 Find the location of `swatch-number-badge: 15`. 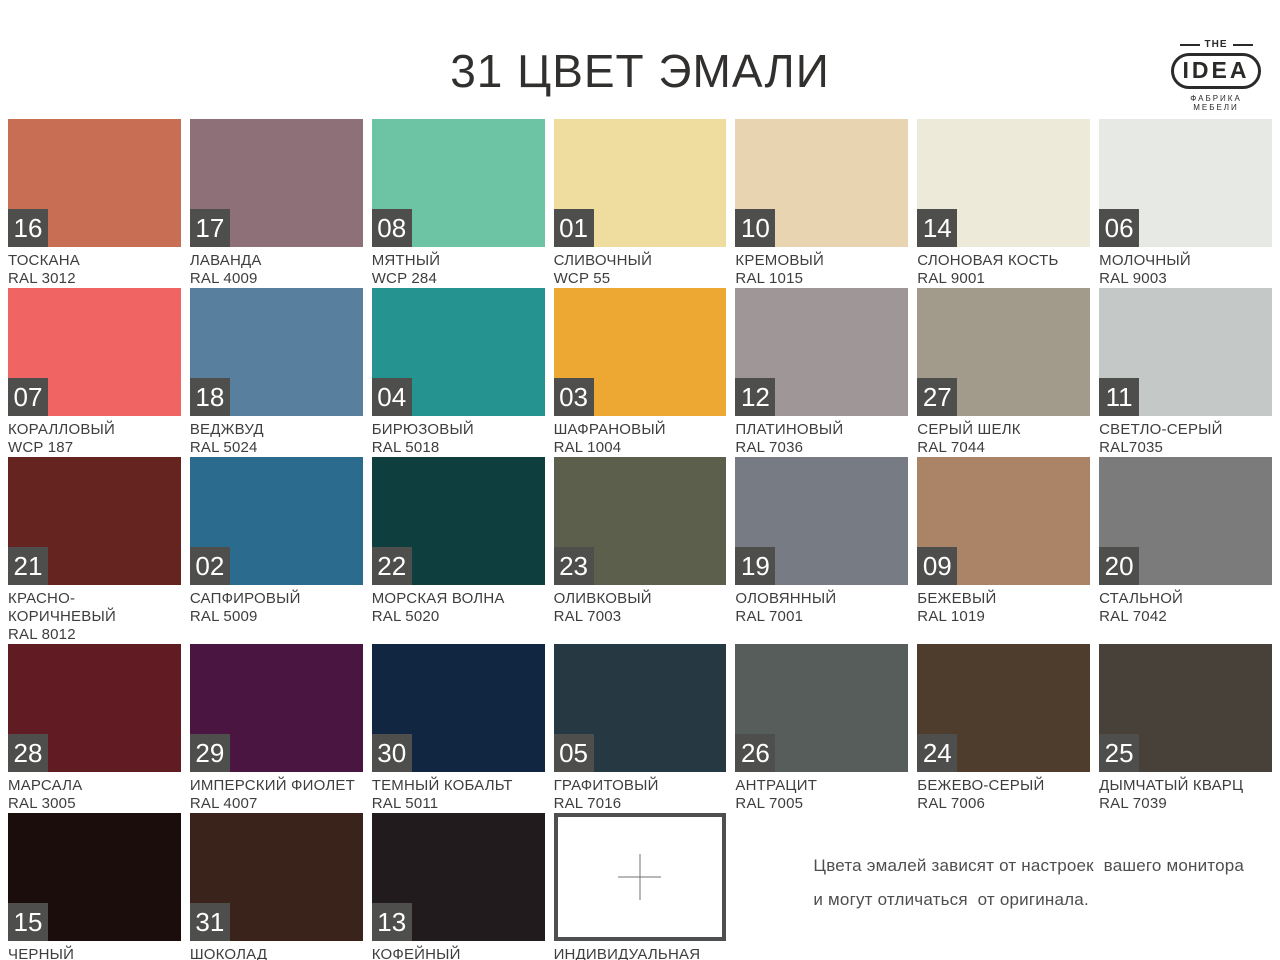

swatch-number-badge: 15 is located at coordinates (28, 922).